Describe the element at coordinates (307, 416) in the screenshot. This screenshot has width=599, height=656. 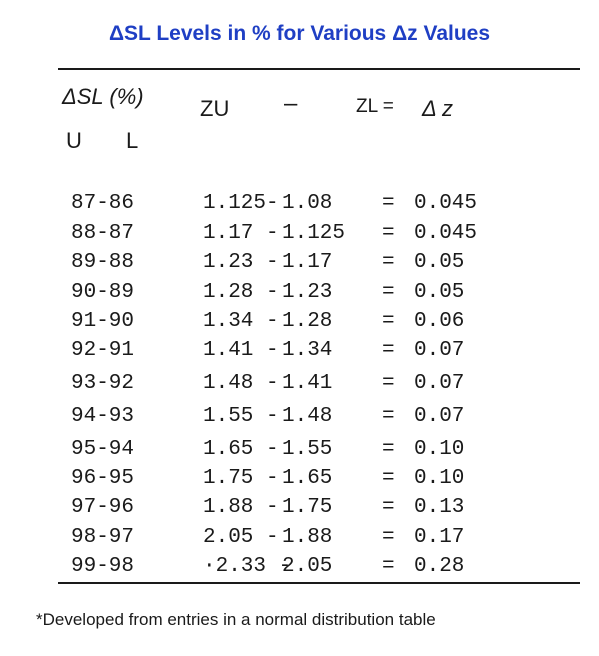
I see `zl-cell: 1.48` at that location.